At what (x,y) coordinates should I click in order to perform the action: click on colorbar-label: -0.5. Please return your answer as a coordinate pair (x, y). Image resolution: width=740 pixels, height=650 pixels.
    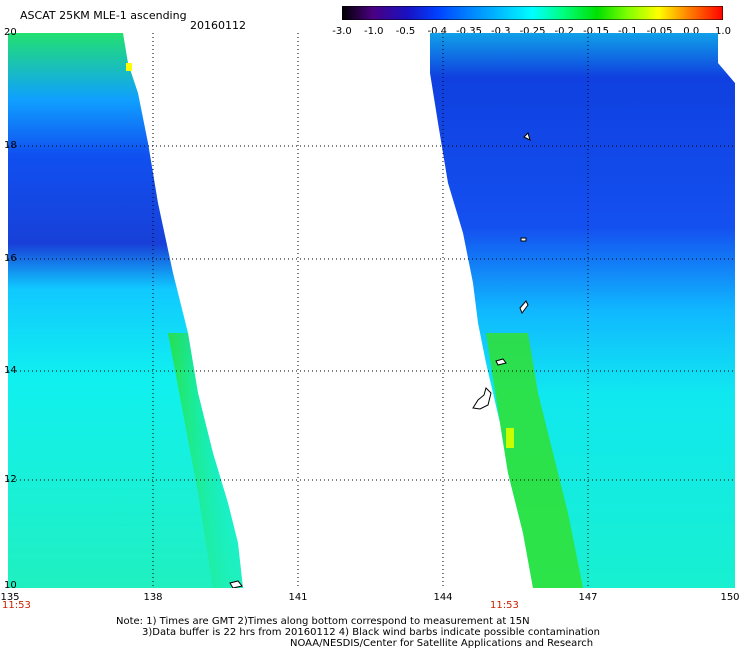
    Looking at the image, I should click on (405, 31).